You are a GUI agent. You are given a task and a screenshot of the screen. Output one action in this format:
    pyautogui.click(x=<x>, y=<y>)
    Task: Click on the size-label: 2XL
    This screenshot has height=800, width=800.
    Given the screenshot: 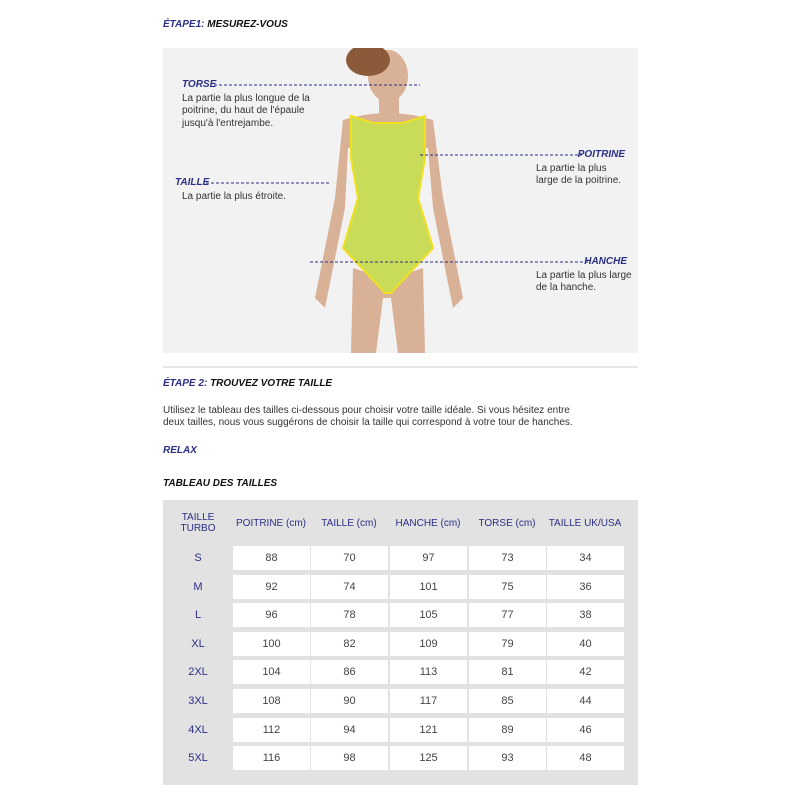 What is the action you would take?
    pyautogui.click(x=198, y=672)
    